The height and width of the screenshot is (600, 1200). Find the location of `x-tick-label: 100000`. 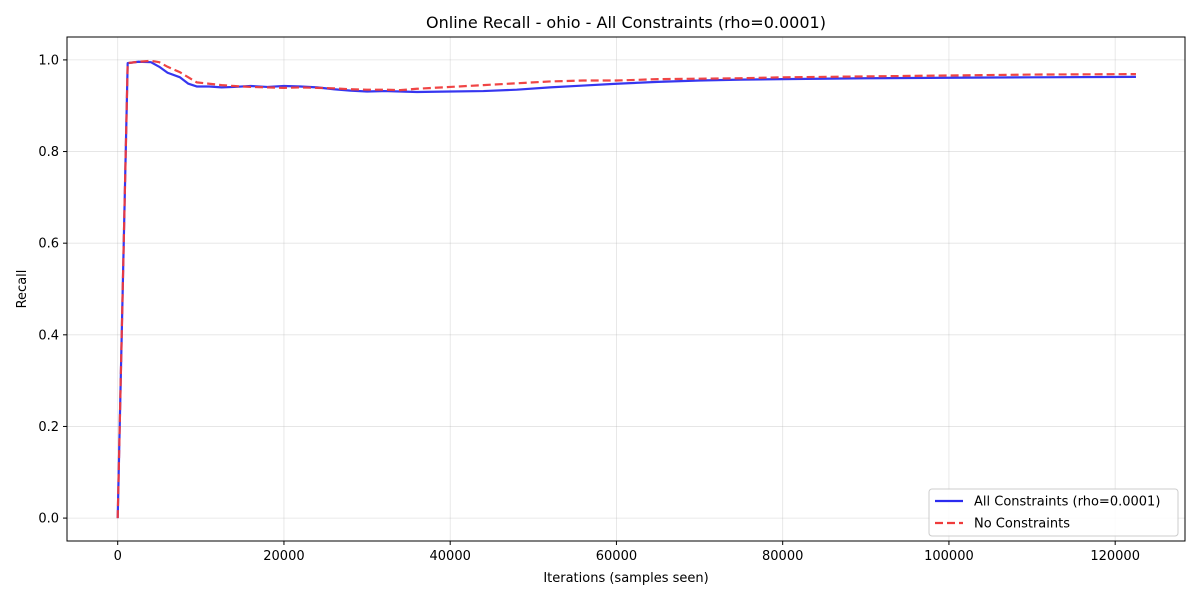

x-tick-label: 100000 is located at coordinates (949, 556).